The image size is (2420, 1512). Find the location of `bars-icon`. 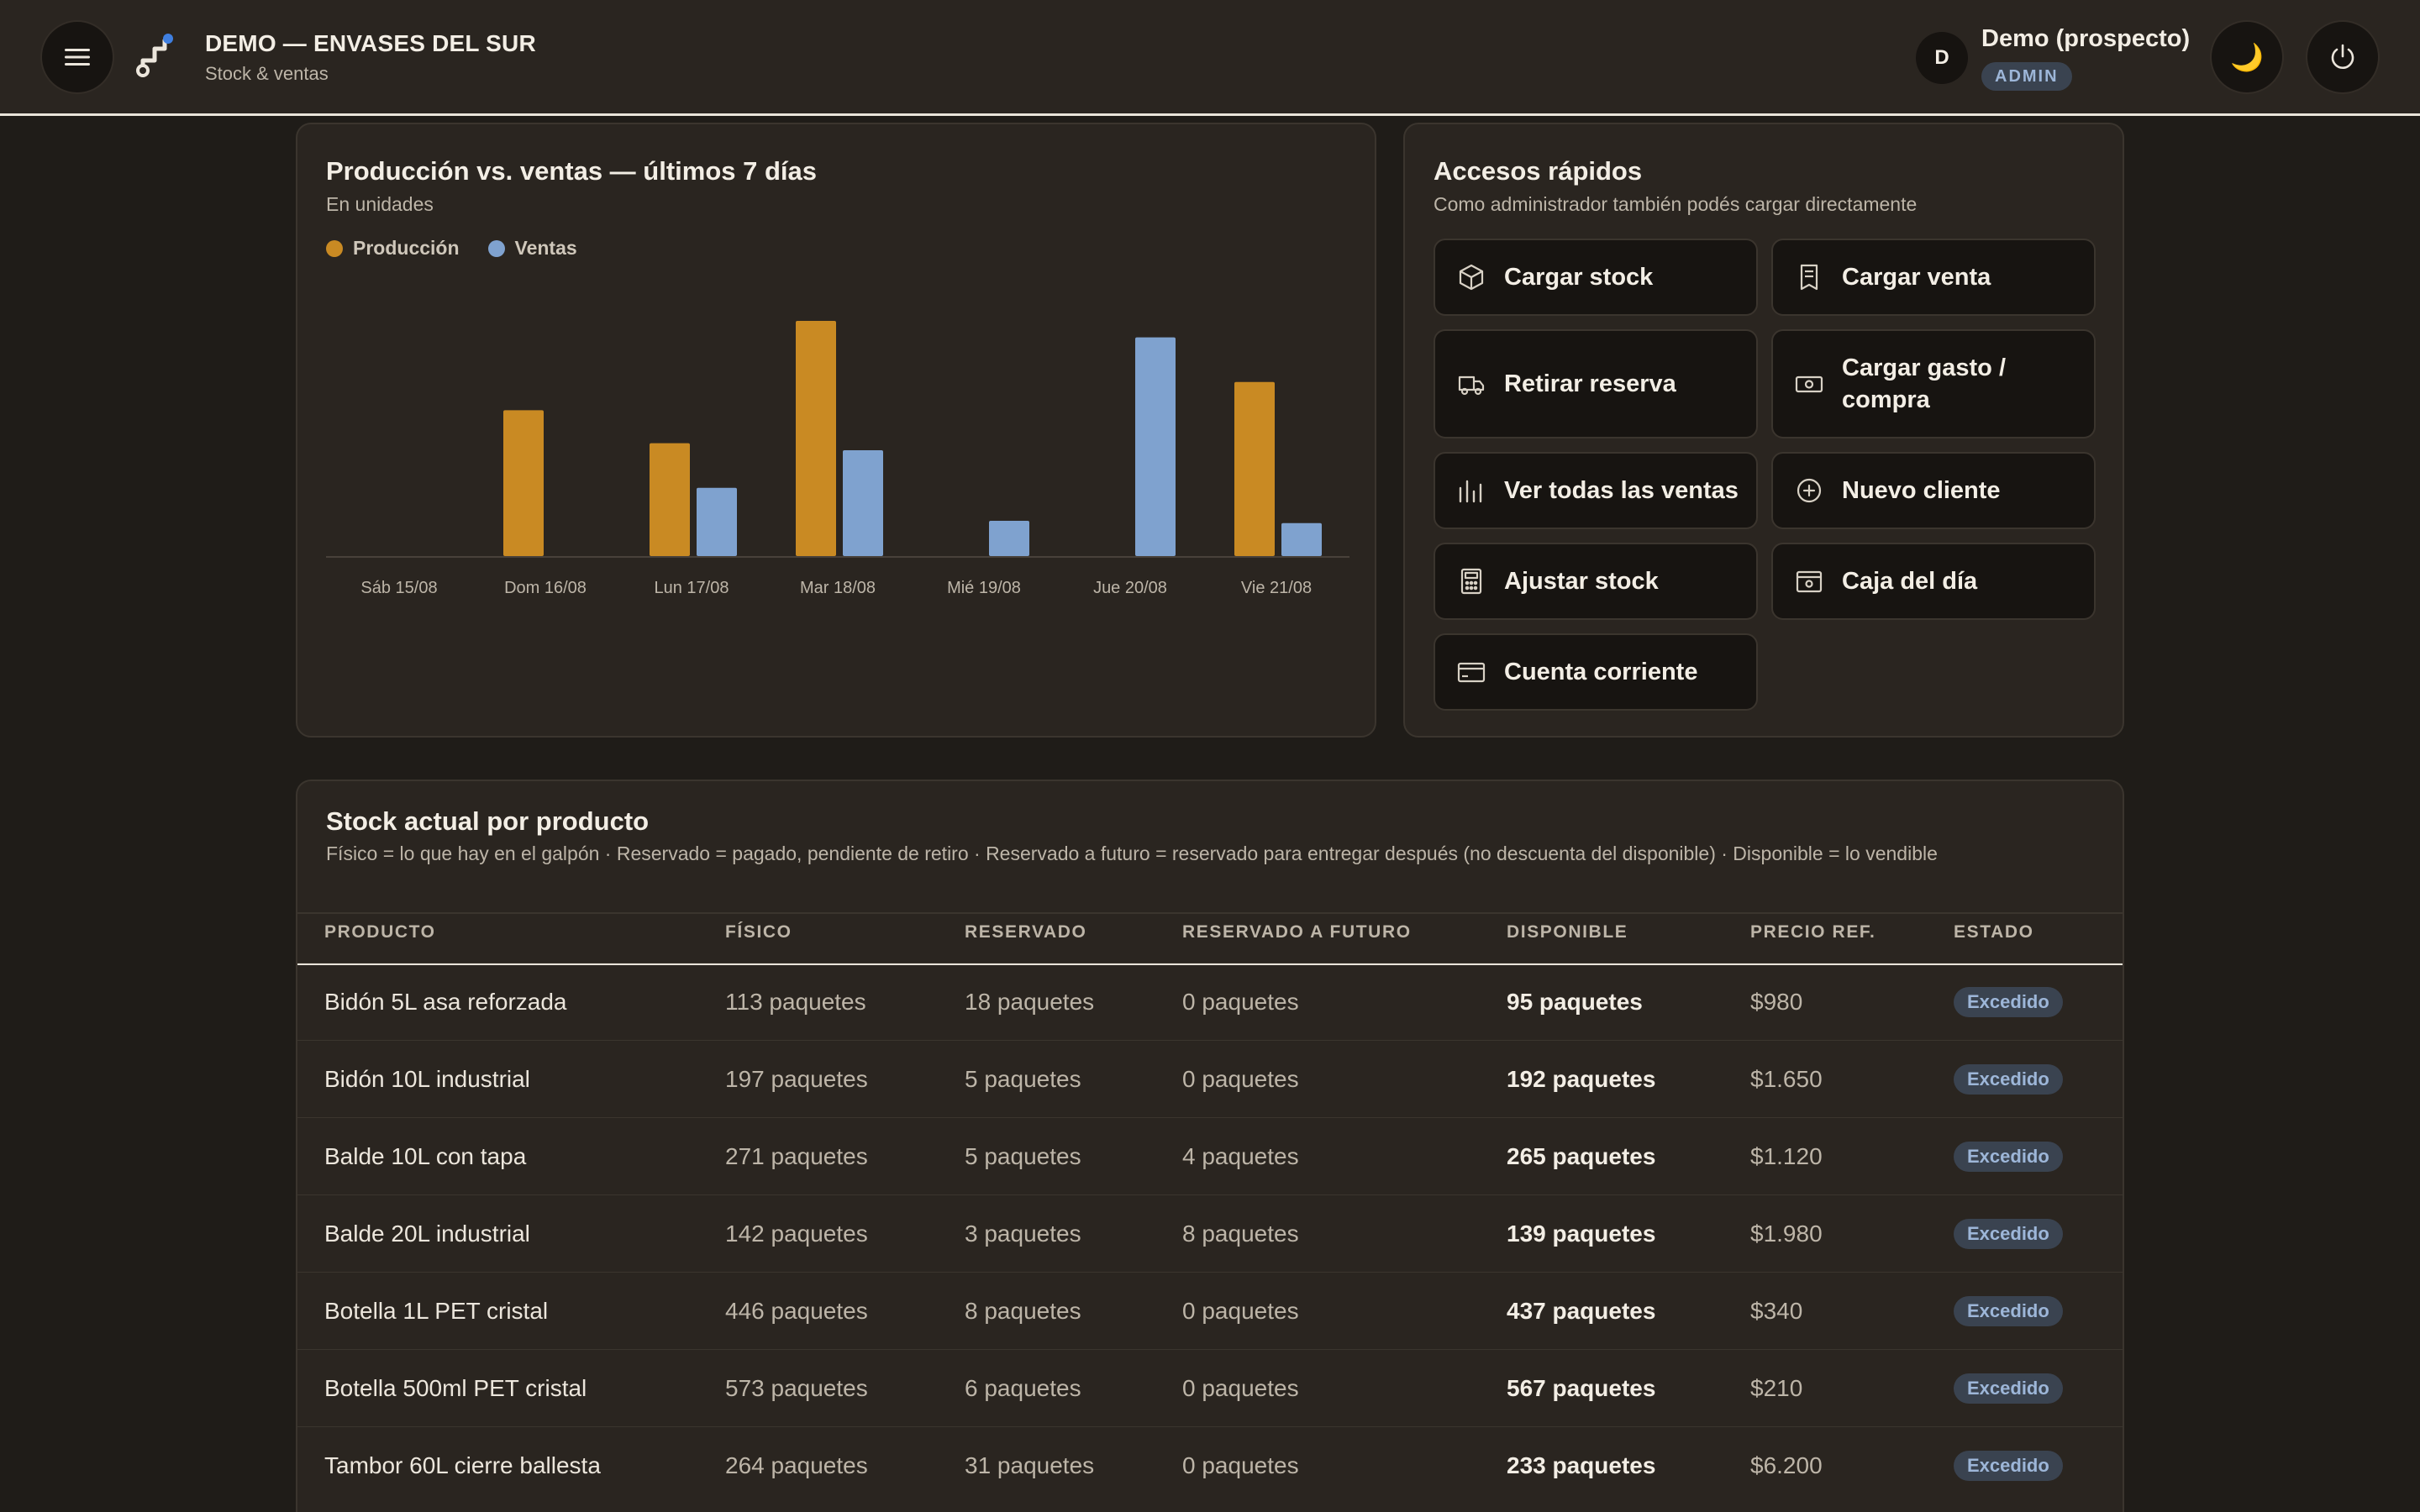

bars-icon is located at coordinates (1470, 491).